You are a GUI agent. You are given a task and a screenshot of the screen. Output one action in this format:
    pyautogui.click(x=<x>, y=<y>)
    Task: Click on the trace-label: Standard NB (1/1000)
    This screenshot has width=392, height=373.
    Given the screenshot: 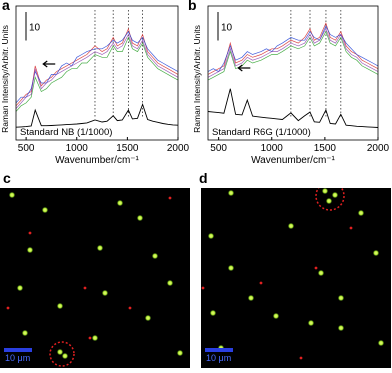 What is the action you would take?
    pyautogui.click(x=66, y=132)
    